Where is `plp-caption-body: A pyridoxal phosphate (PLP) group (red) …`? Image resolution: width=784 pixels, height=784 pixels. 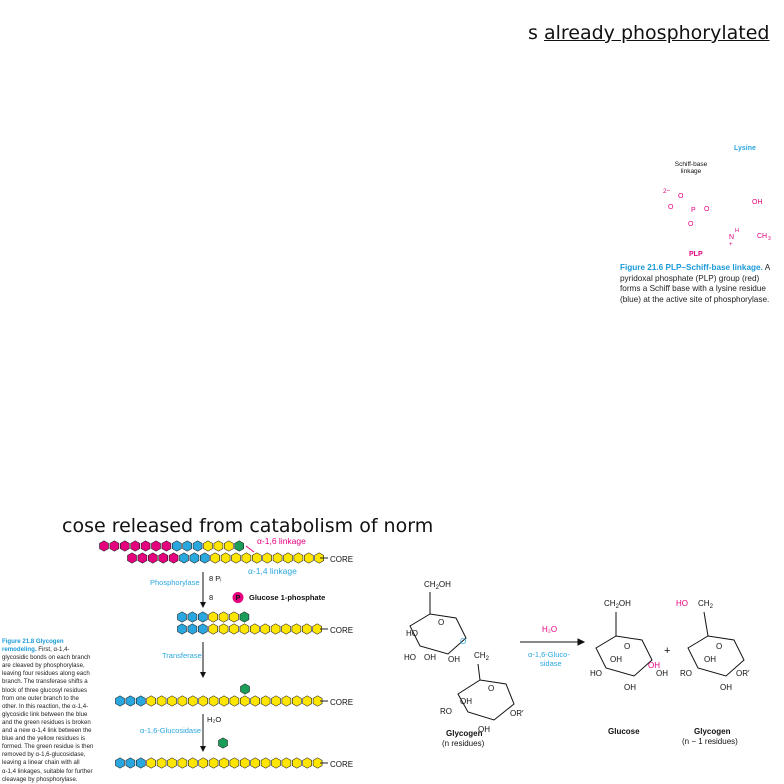 plp-caption-body: A pyridoxal phosphate (PLP) group (red) … is located at coordinates (695, 283).